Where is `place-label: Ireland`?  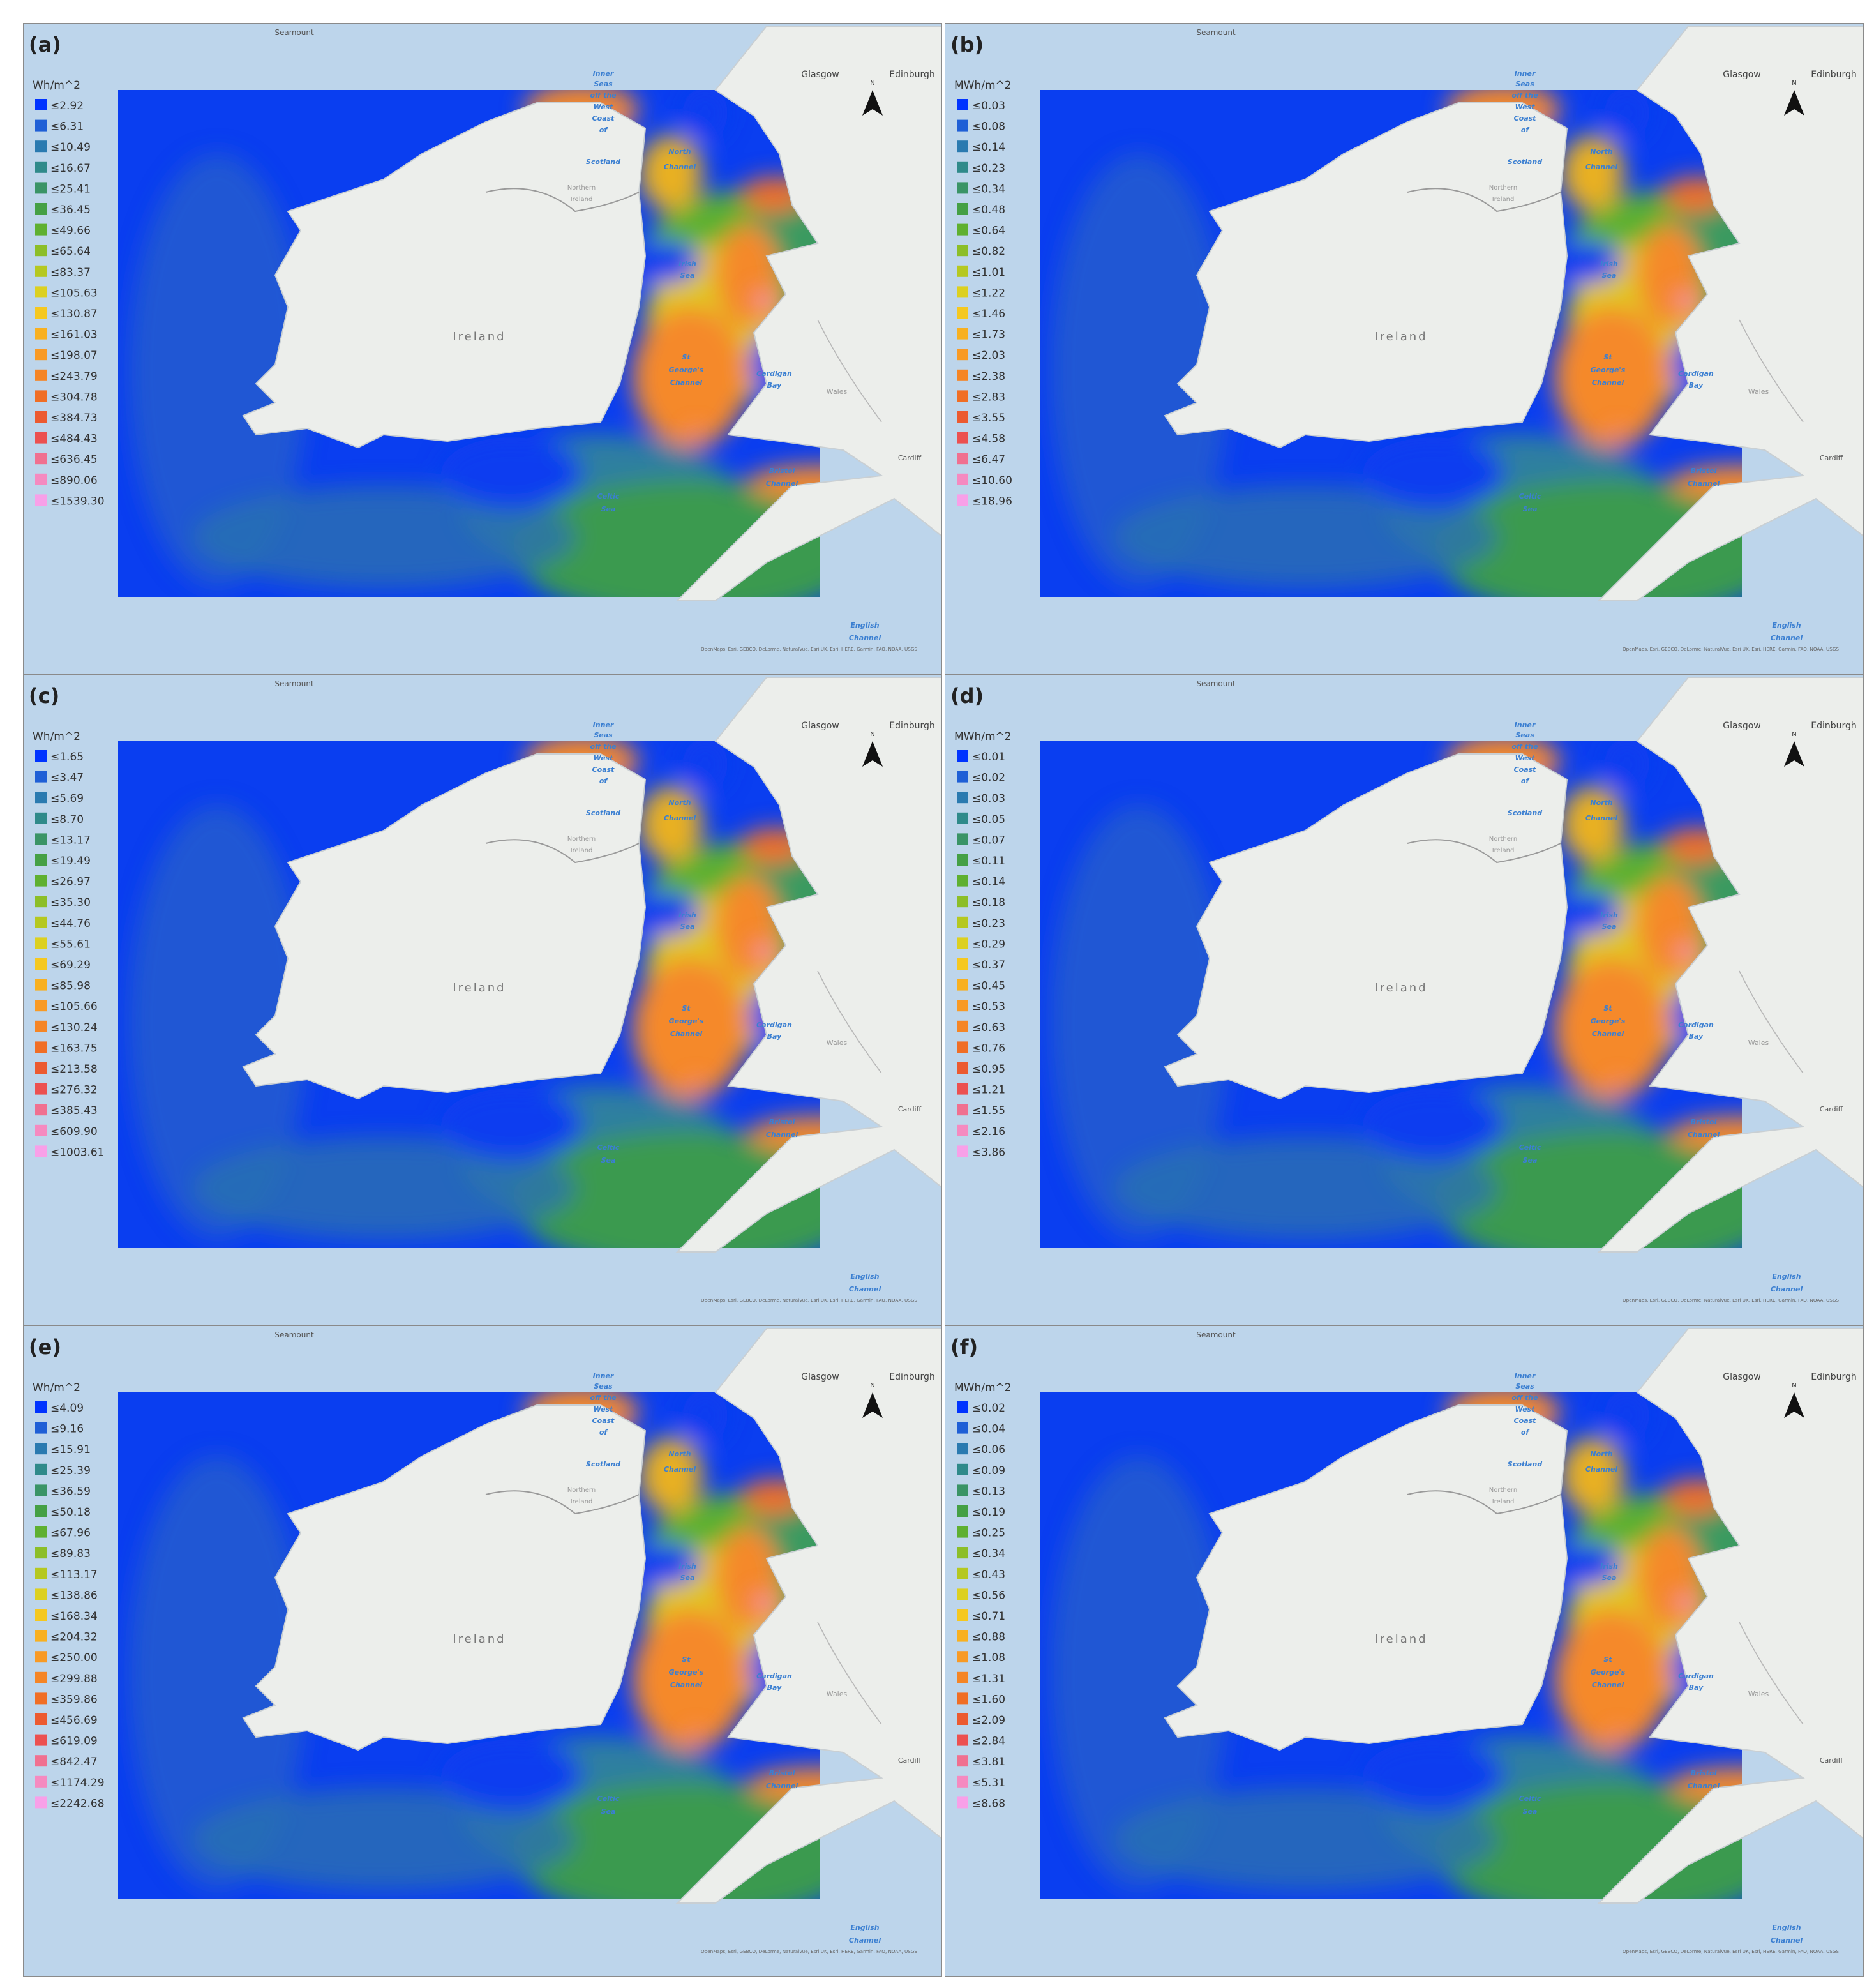
place-label: Ireland is located at coordinates (1504, 851).